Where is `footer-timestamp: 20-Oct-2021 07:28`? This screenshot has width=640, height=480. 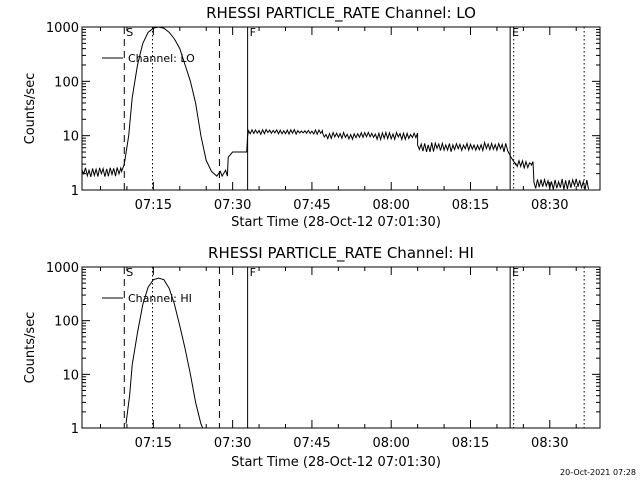
footer-timestamp: 20-Oct-2021 07:28 is located at coordinates (598, 472).